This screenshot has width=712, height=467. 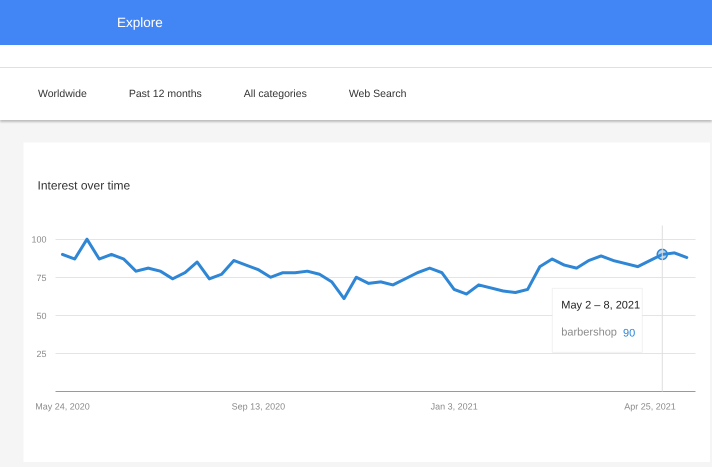 What do you see at coordinates (629, 333) in the screenshot?
I see `annotation: 90` at bounding box center [629, 333].